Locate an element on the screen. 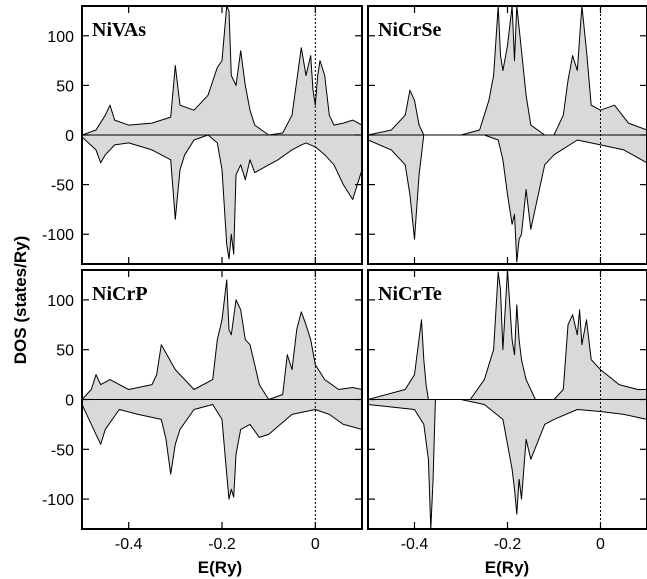 This screenshot has width=647, height=579. panel-title: NiCrTe is located at coordinates (410, 294).